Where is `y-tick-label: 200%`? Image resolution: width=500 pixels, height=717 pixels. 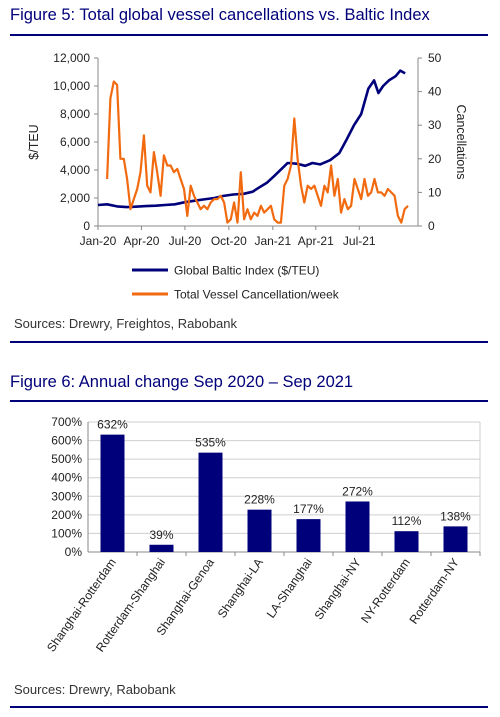
y-tick-label: 200% is located at coordinates (66, 515).